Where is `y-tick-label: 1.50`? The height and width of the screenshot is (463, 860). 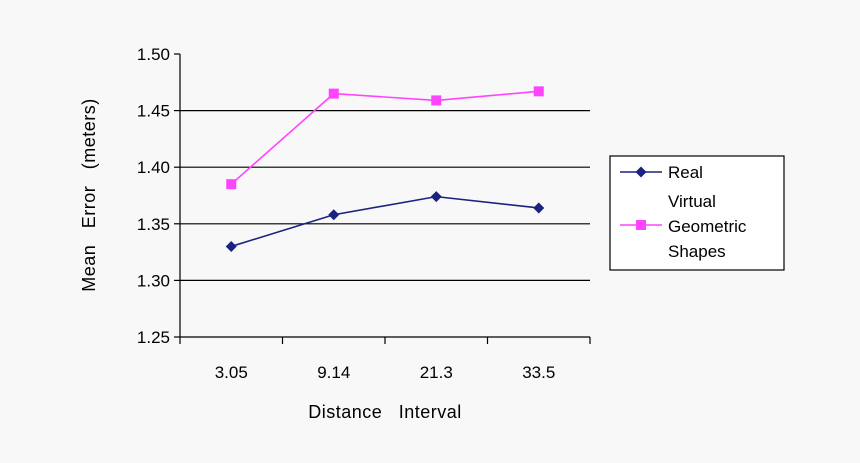
y-tick-label: 1.50 is located at coordinates (153, 54).